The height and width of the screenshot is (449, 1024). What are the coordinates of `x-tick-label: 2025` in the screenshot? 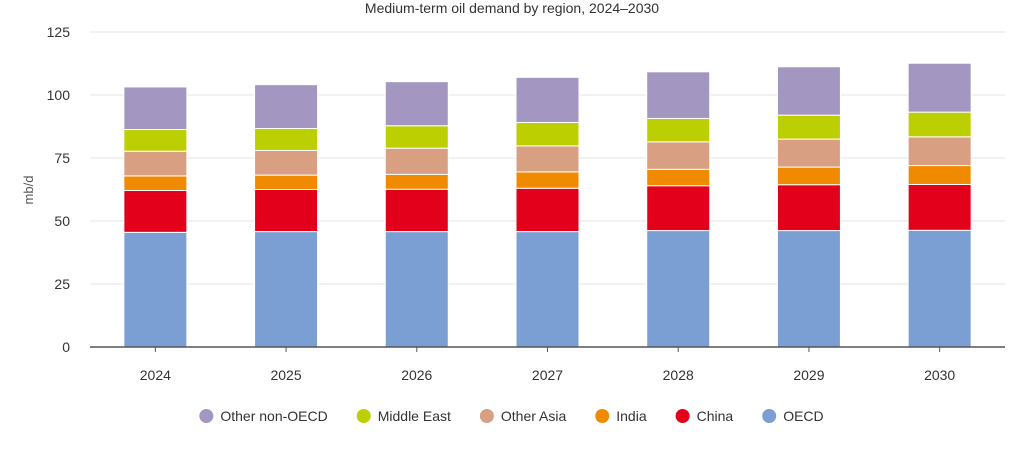 It's located at (285, 375).